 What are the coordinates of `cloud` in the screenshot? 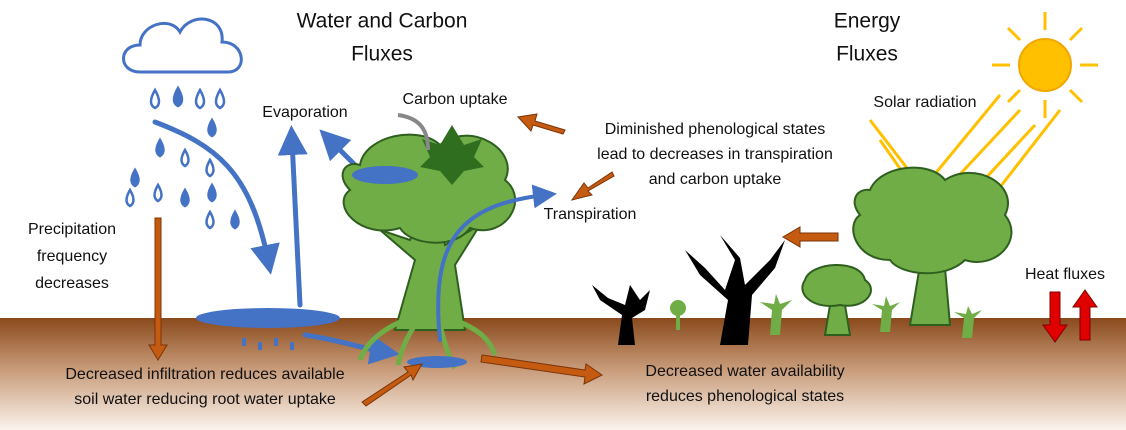 It's located at (182, 45).